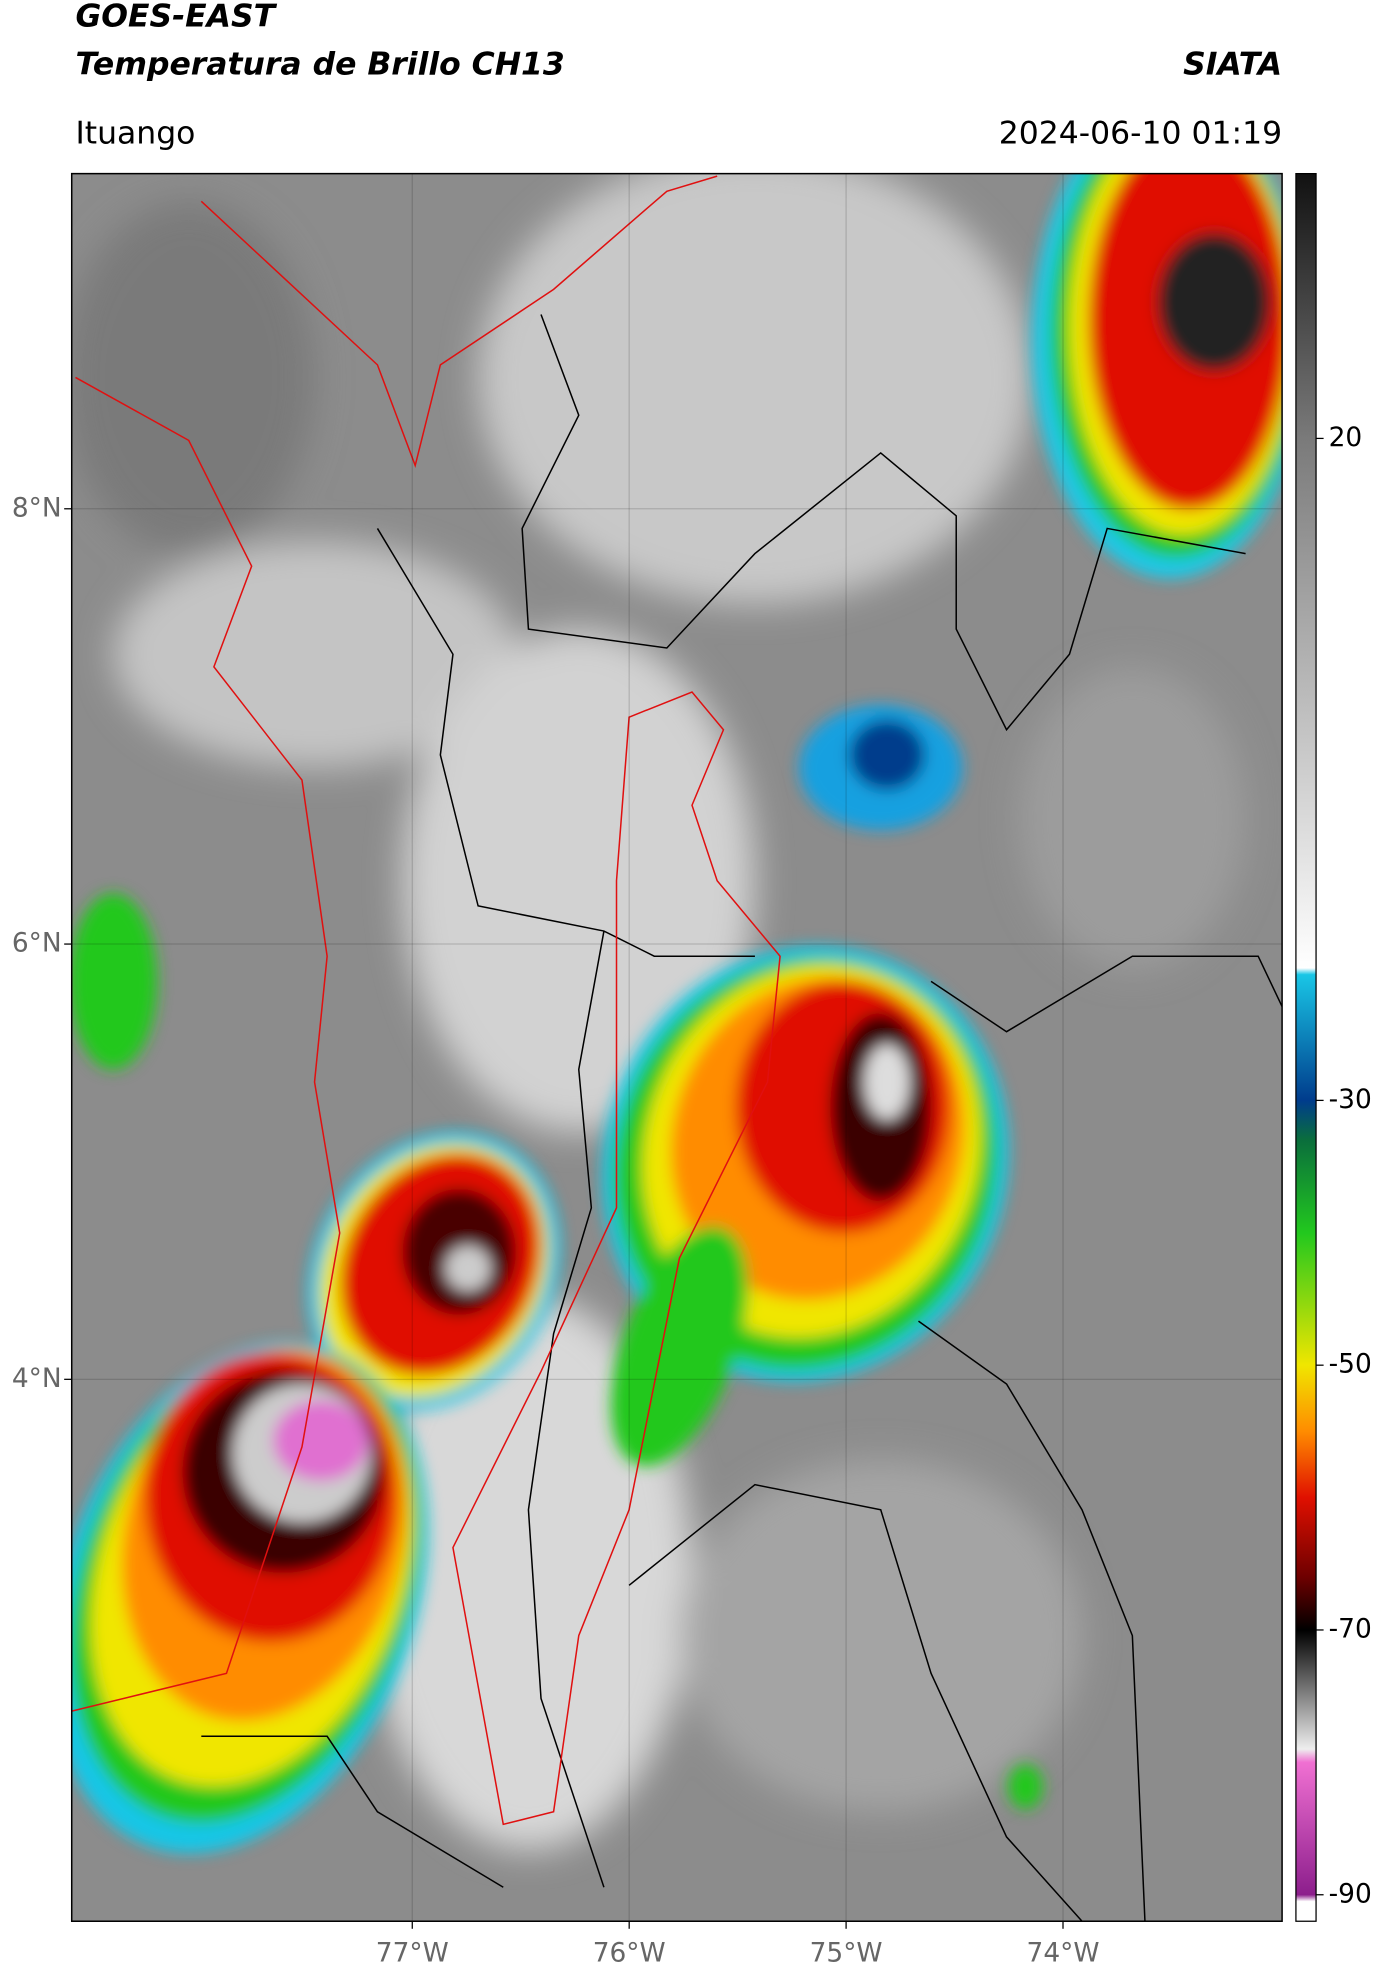 The width and height of the screenshot is (1384, 1985). What do you see at coordinates (37, 507) in the screenshot?
I see `y-tick-label: 8°N` at bounding box center [37, 507].